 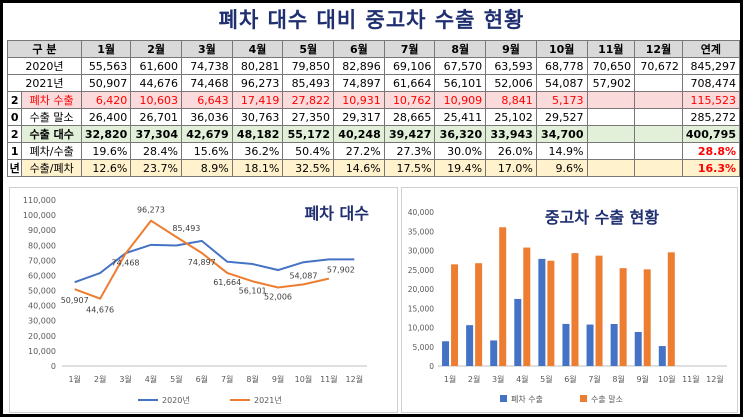 What do you see at coordinates (156, 151) in the screenshot?
I see `table-cell: 28.4%` at bounding box center [156, 151].